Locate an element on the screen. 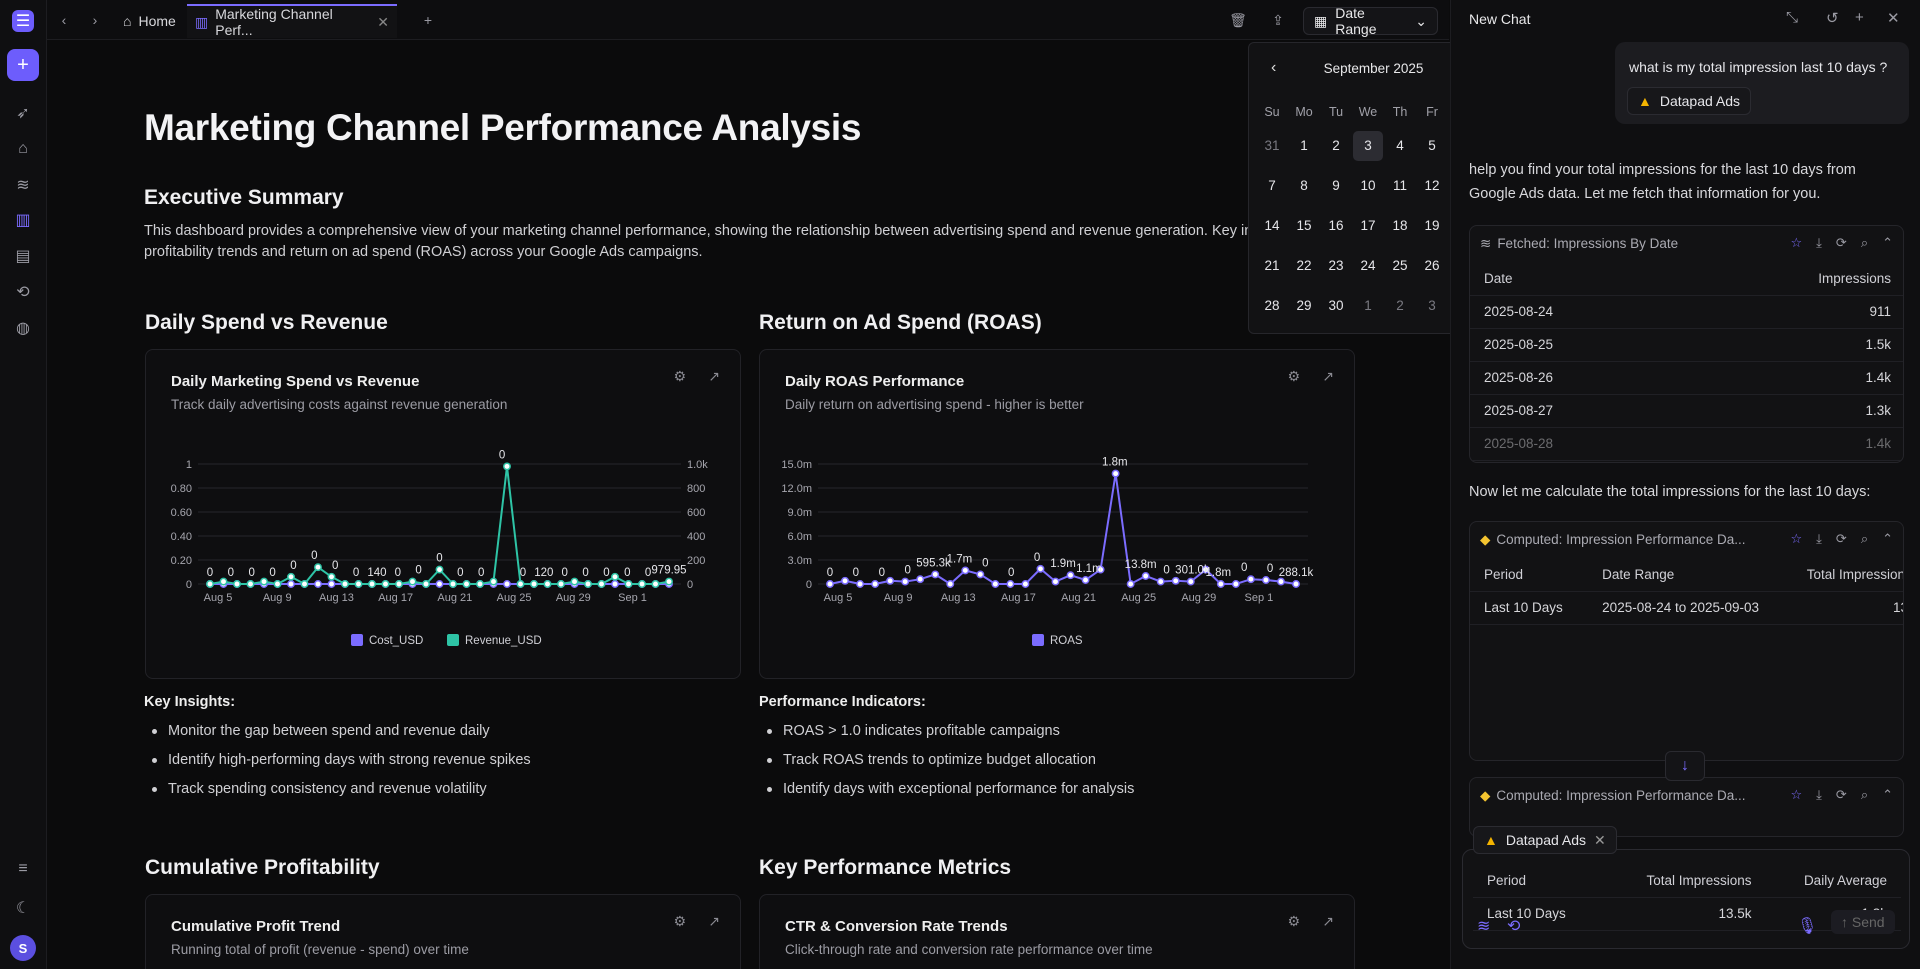  calendar-day: 9 is located at coordinates (1336, 185).